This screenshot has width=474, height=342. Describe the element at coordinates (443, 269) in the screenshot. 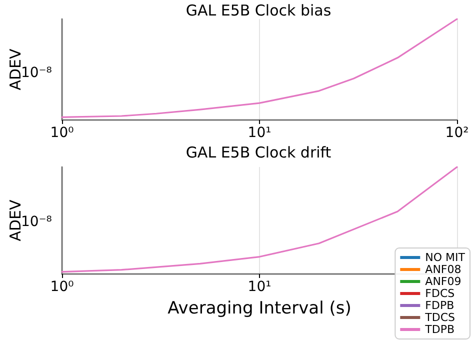

I see `legend-label: ANF08` at that location.